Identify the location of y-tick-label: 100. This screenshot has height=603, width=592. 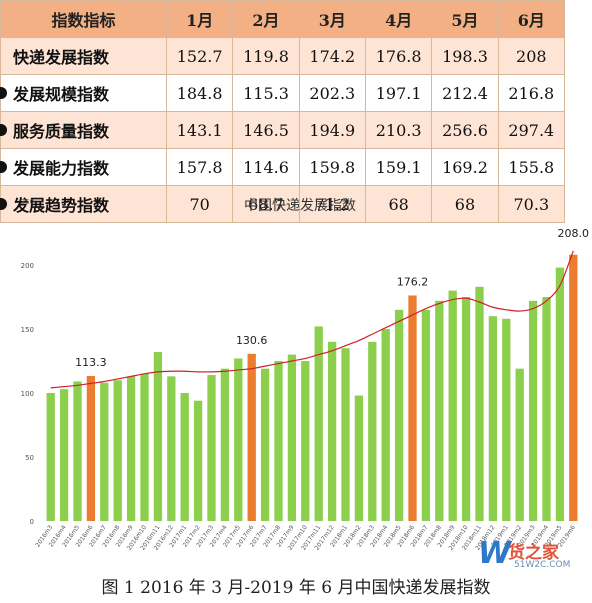
(27, 394).